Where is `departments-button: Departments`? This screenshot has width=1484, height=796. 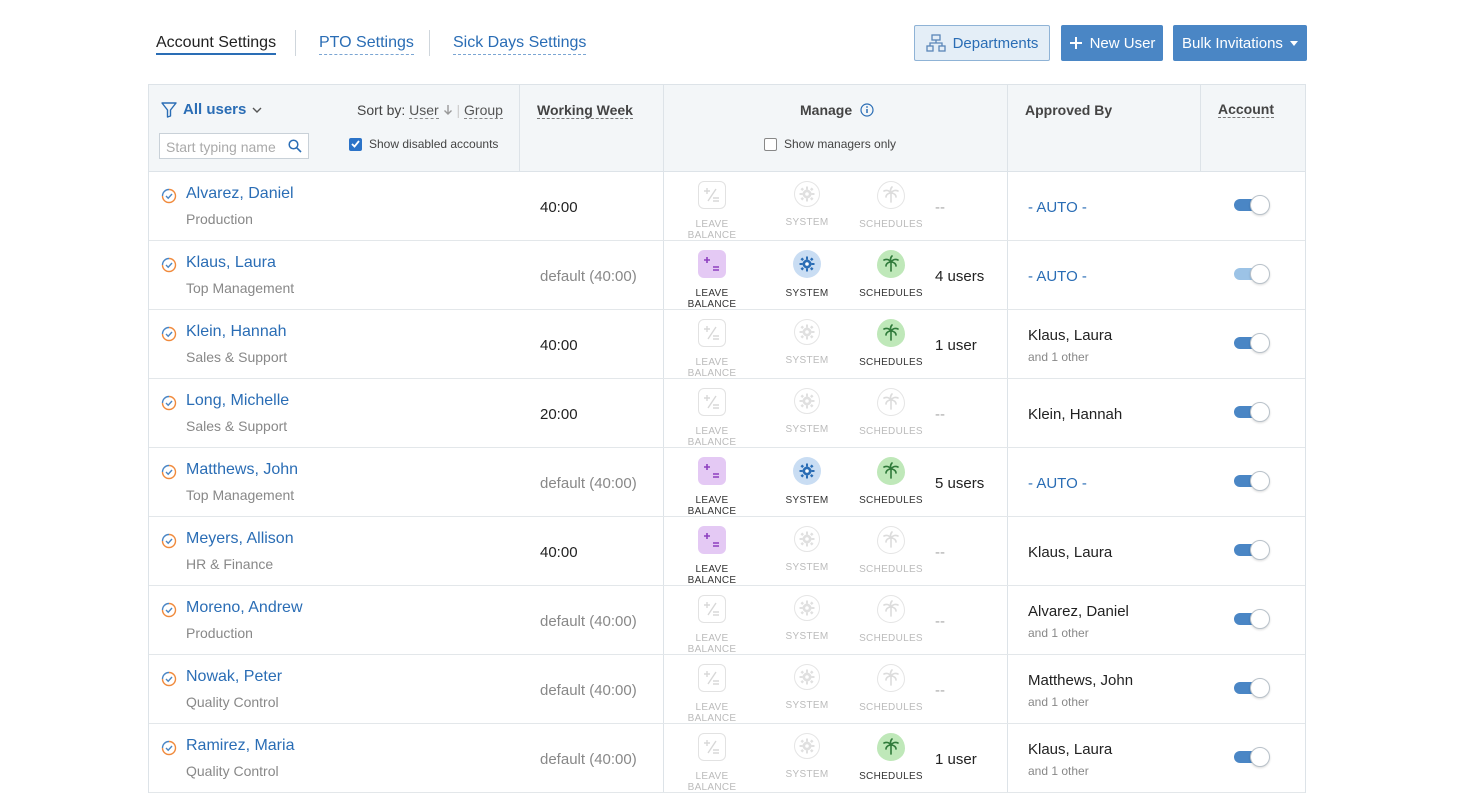
departments-button: Departments is located at coordinates (982, 43).